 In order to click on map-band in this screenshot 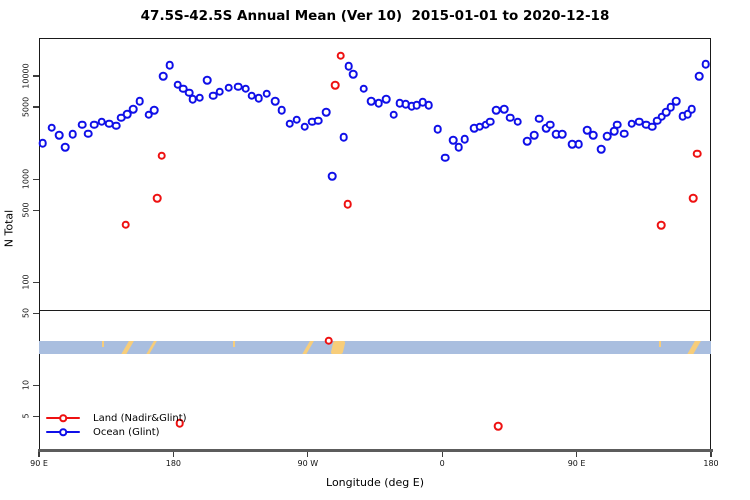, I will do `click(375, 347)`.